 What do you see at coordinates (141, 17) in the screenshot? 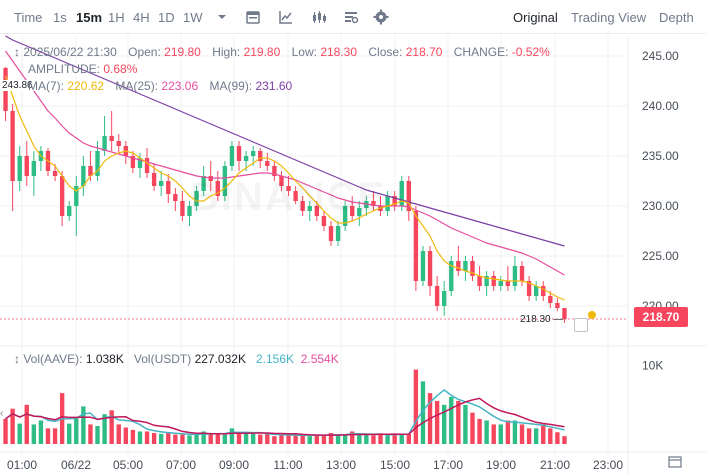
I see `interval-4h: 4H` at bounding box center [141, 17].